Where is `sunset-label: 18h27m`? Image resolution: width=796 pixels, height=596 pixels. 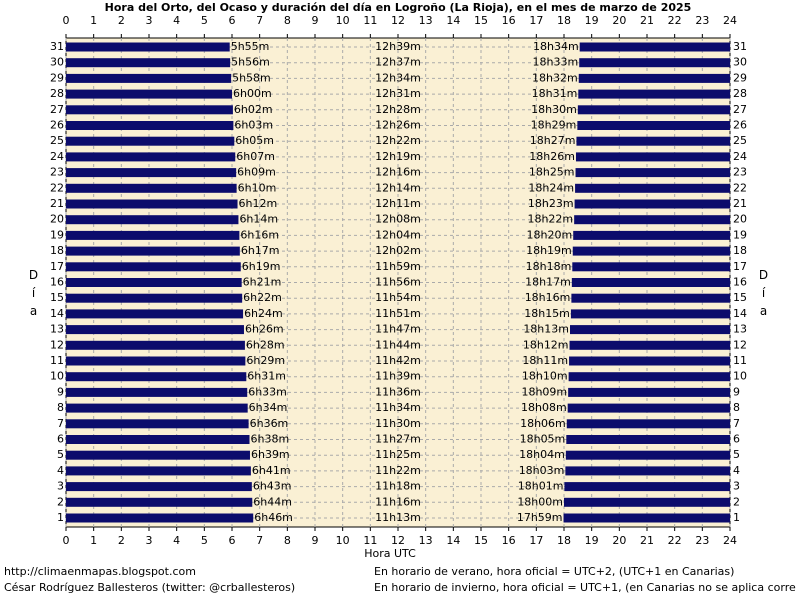
sunset-label: 18h27m is located at coordinates (553, 140).